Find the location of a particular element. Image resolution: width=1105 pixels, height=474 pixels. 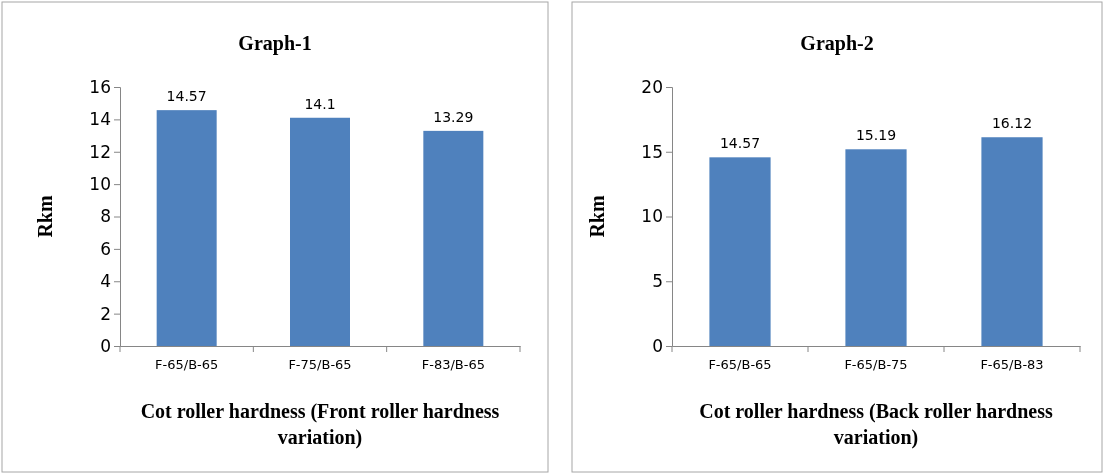

y-tick-label: 2 is located at coordinates (105, 313).